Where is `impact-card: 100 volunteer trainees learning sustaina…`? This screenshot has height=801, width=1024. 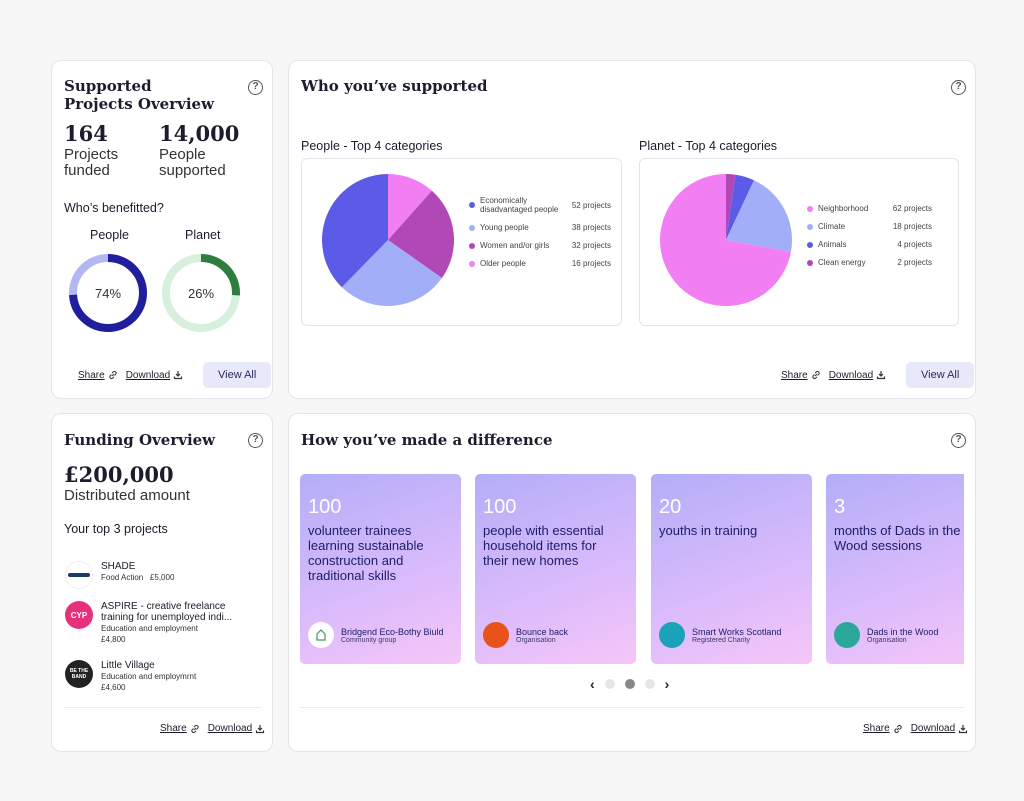
impact-card: 100 volunteer trainees learning sustaina… is located at coordinates (380, 569).